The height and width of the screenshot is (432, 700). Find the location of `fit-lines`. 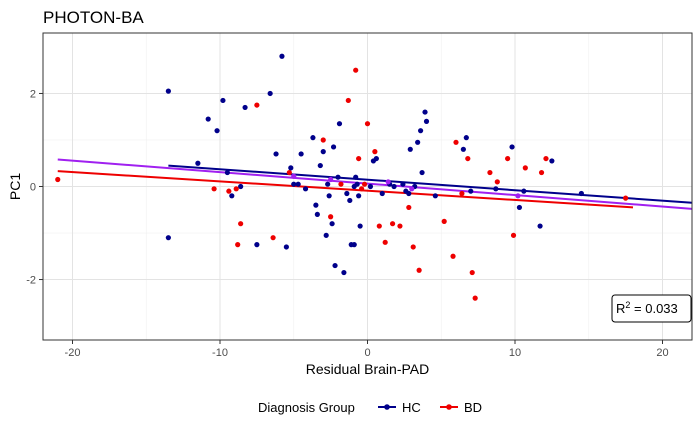

fit-lines is located at coordinates (375, 184).